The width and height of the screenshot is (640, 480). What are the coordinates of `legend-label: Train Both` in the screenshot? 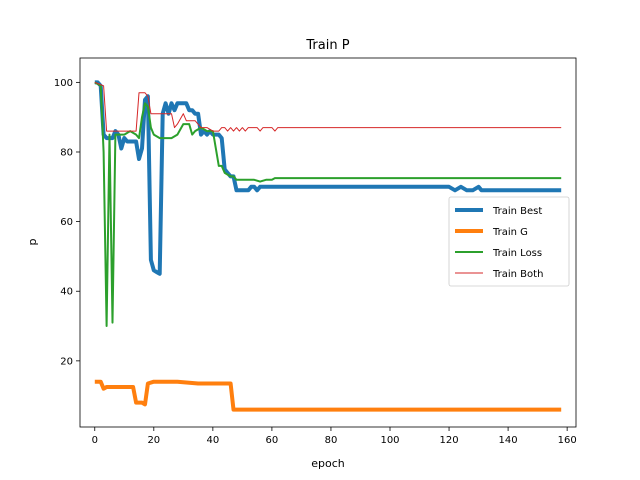 It's located at (517, 274).